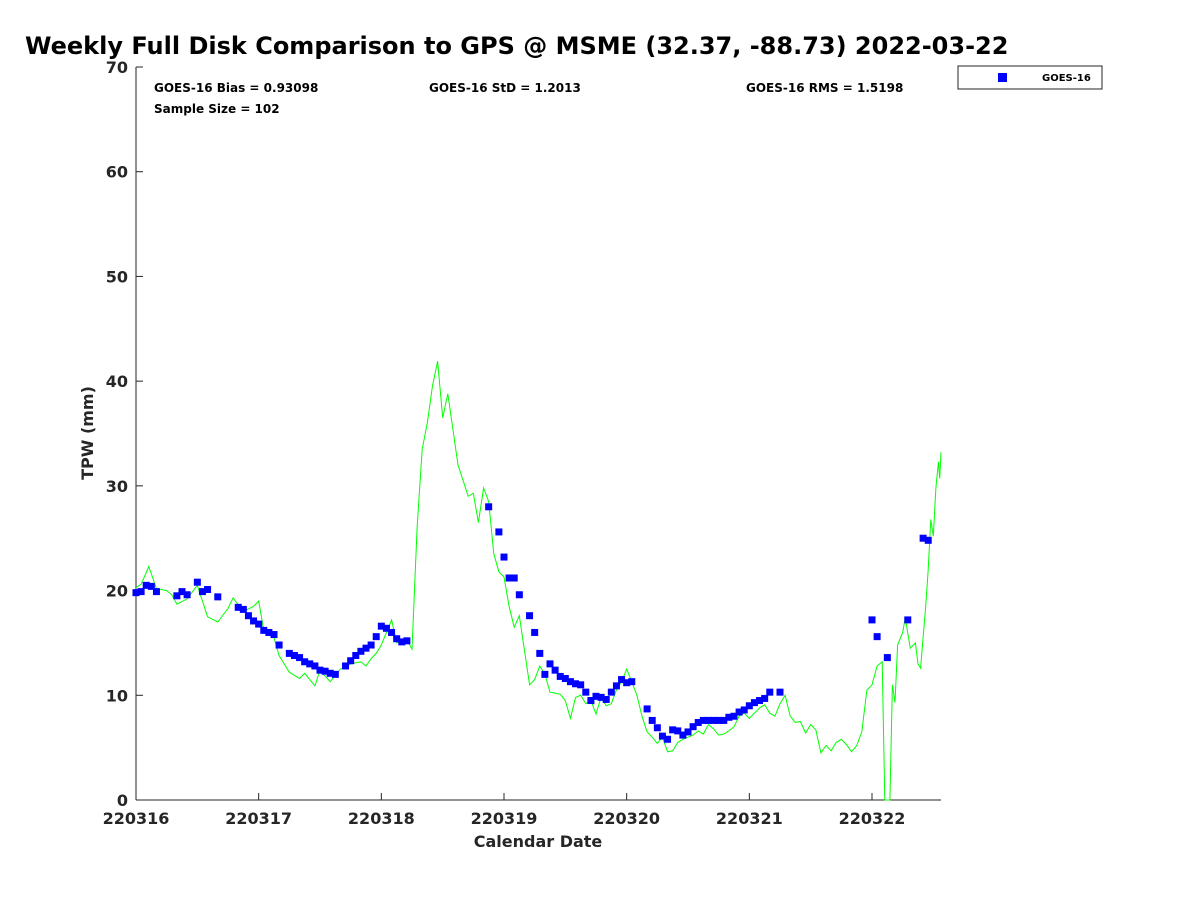  I want to click on std-stat: GOES-16 StD = 1.2013, so click(505, 88).